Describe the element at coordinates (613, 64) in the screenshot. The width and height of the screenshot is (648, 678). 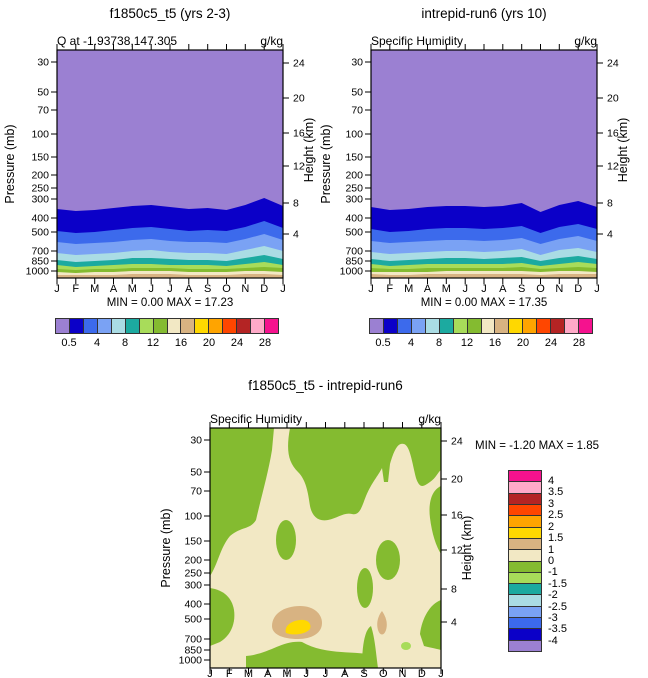
I see `svg-text: 24` at that location.